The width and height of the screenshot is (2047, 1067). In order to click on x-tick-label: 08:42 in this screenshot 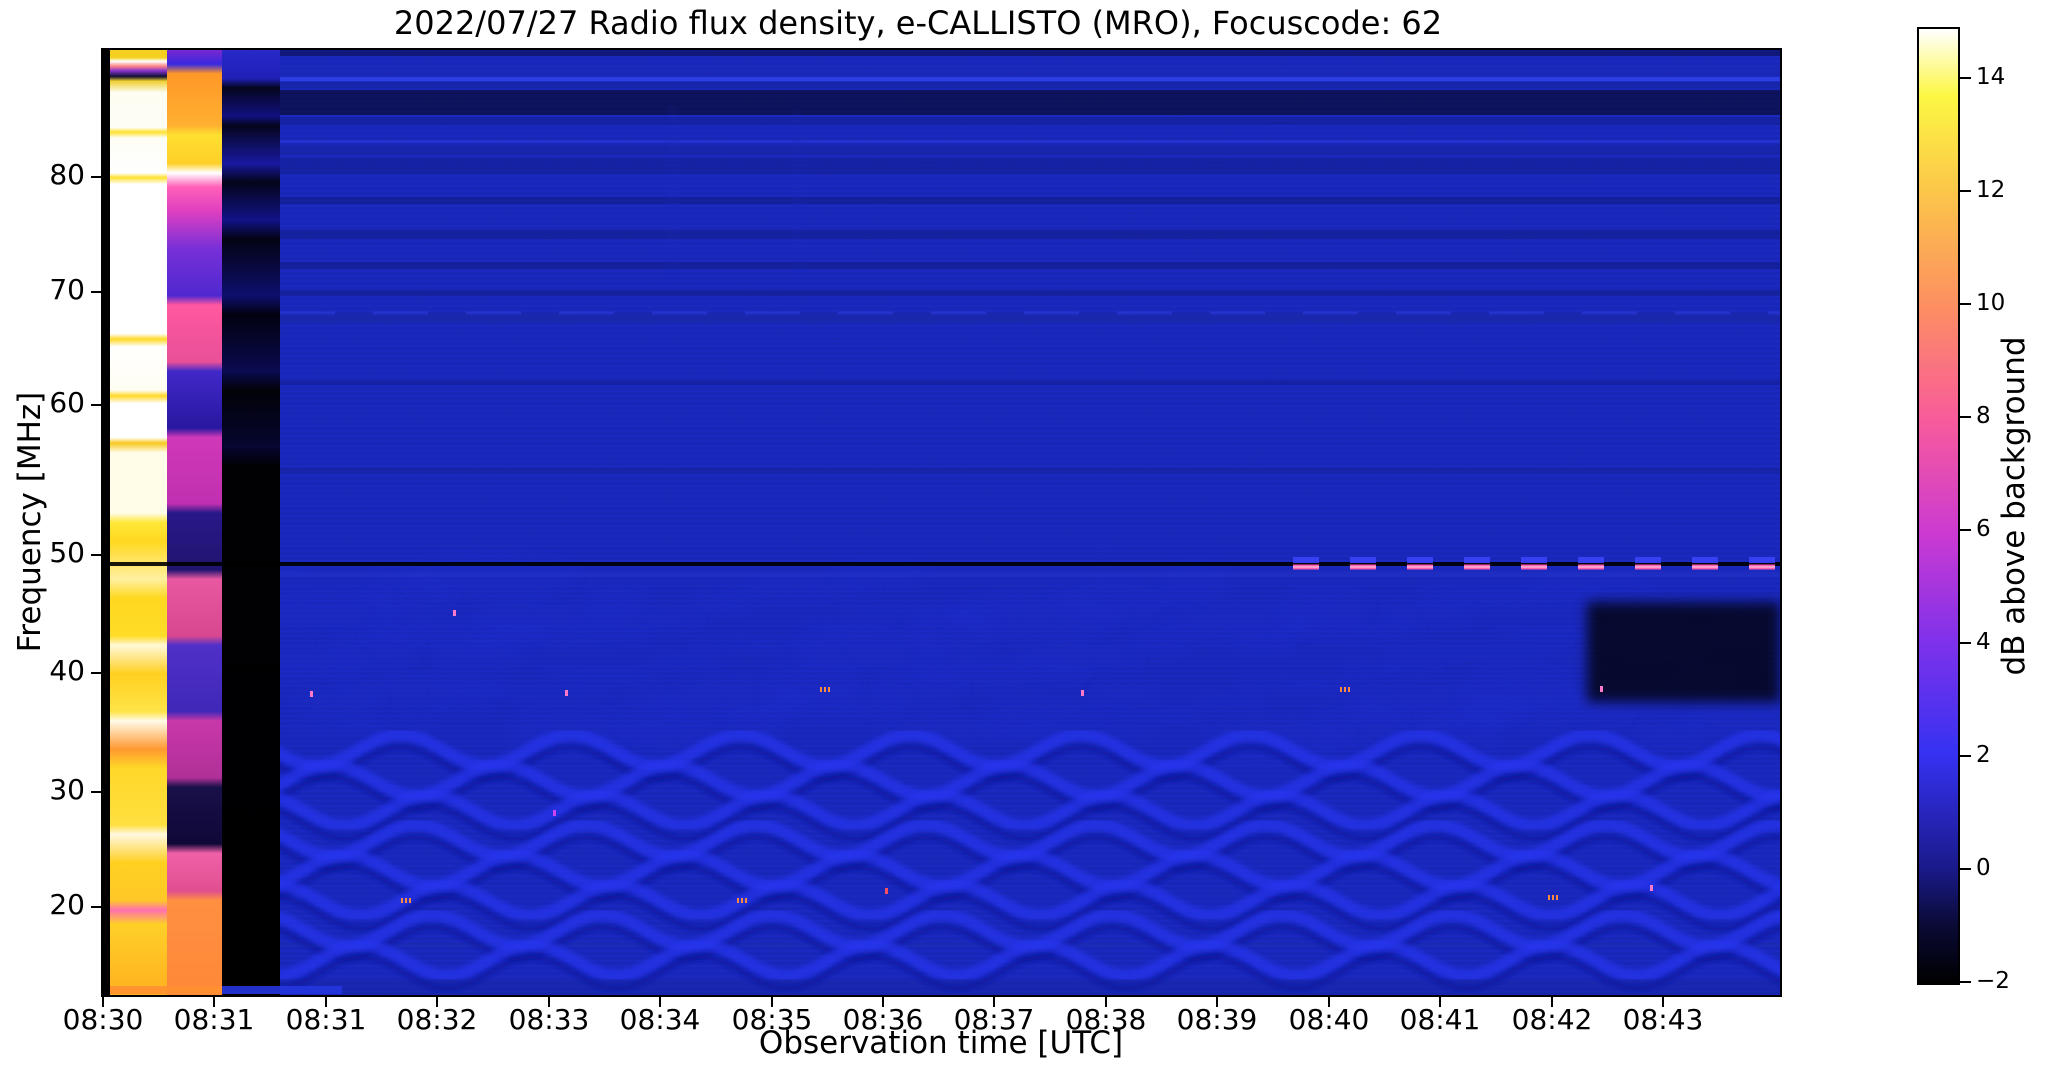, I will do `click(1552, 1019)`.